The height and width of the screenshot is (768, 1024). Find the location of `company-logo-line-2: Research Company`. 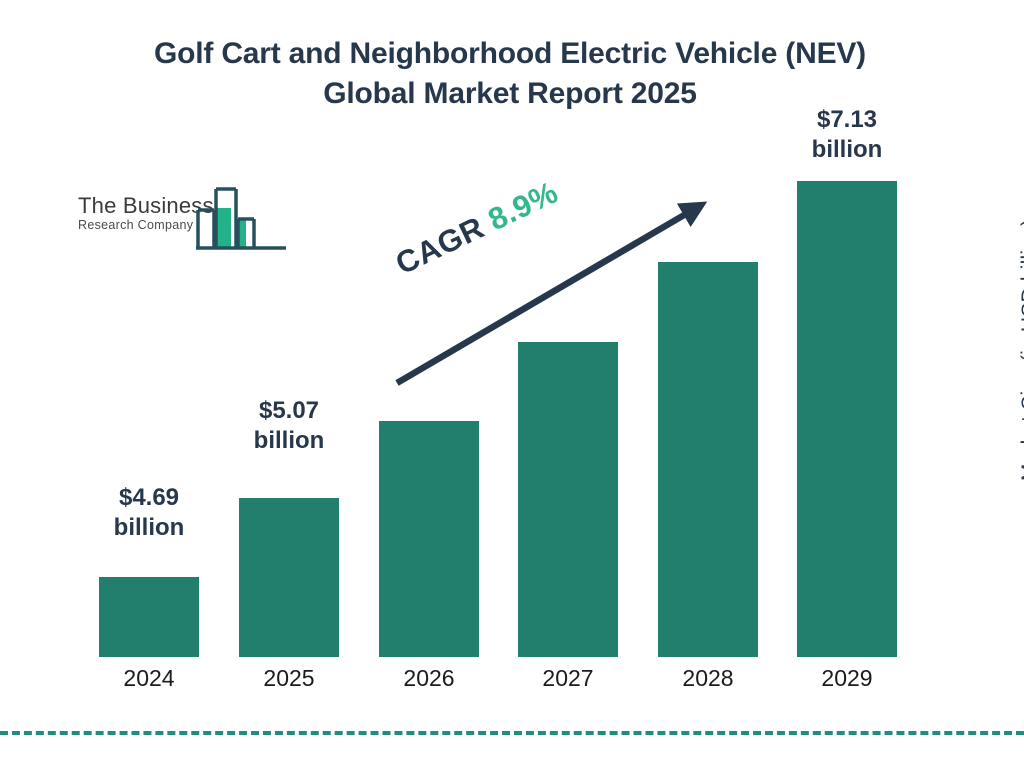

company-logo-line-2: Research Company is located at coordinates (136, 225).